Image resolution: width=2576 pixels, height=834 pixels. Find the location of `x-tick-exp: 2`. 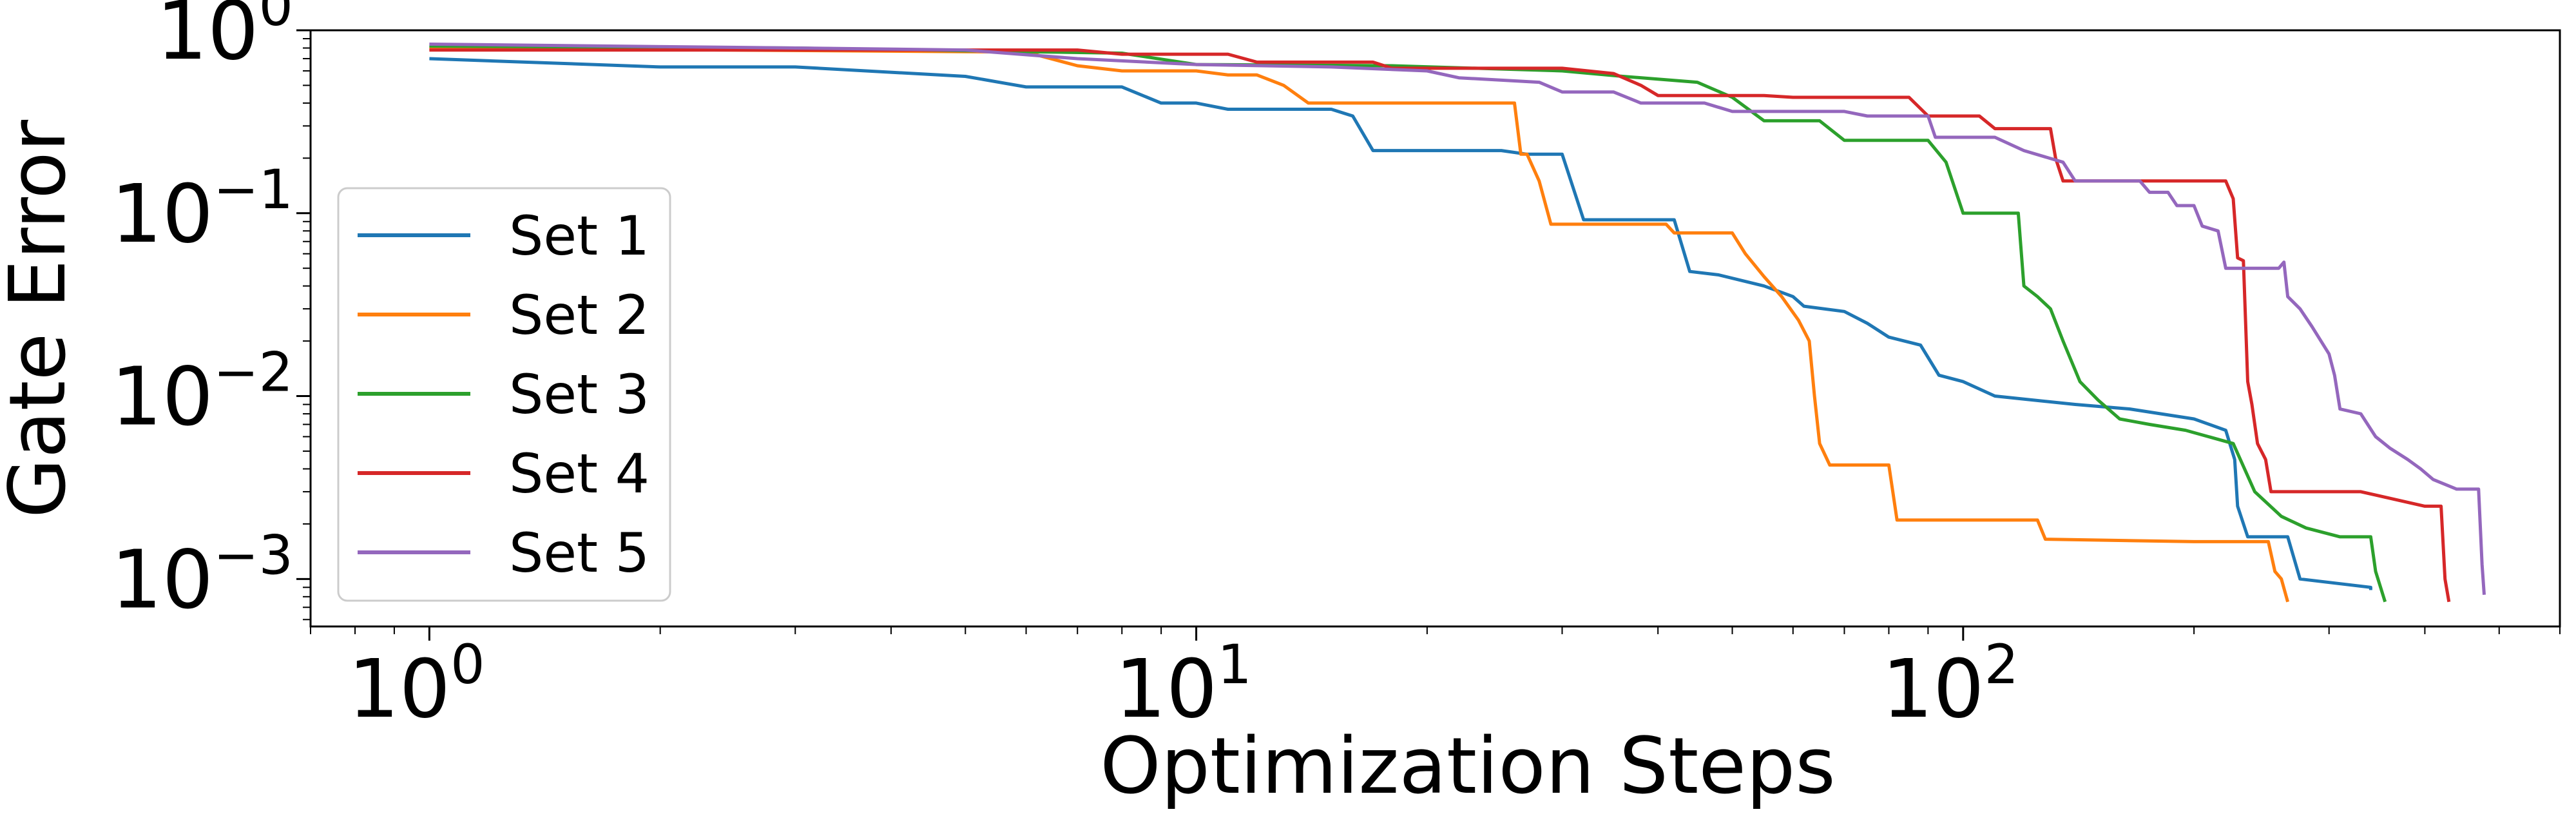

x-tick-exp: 2 is located at coordinates (2002, 664).